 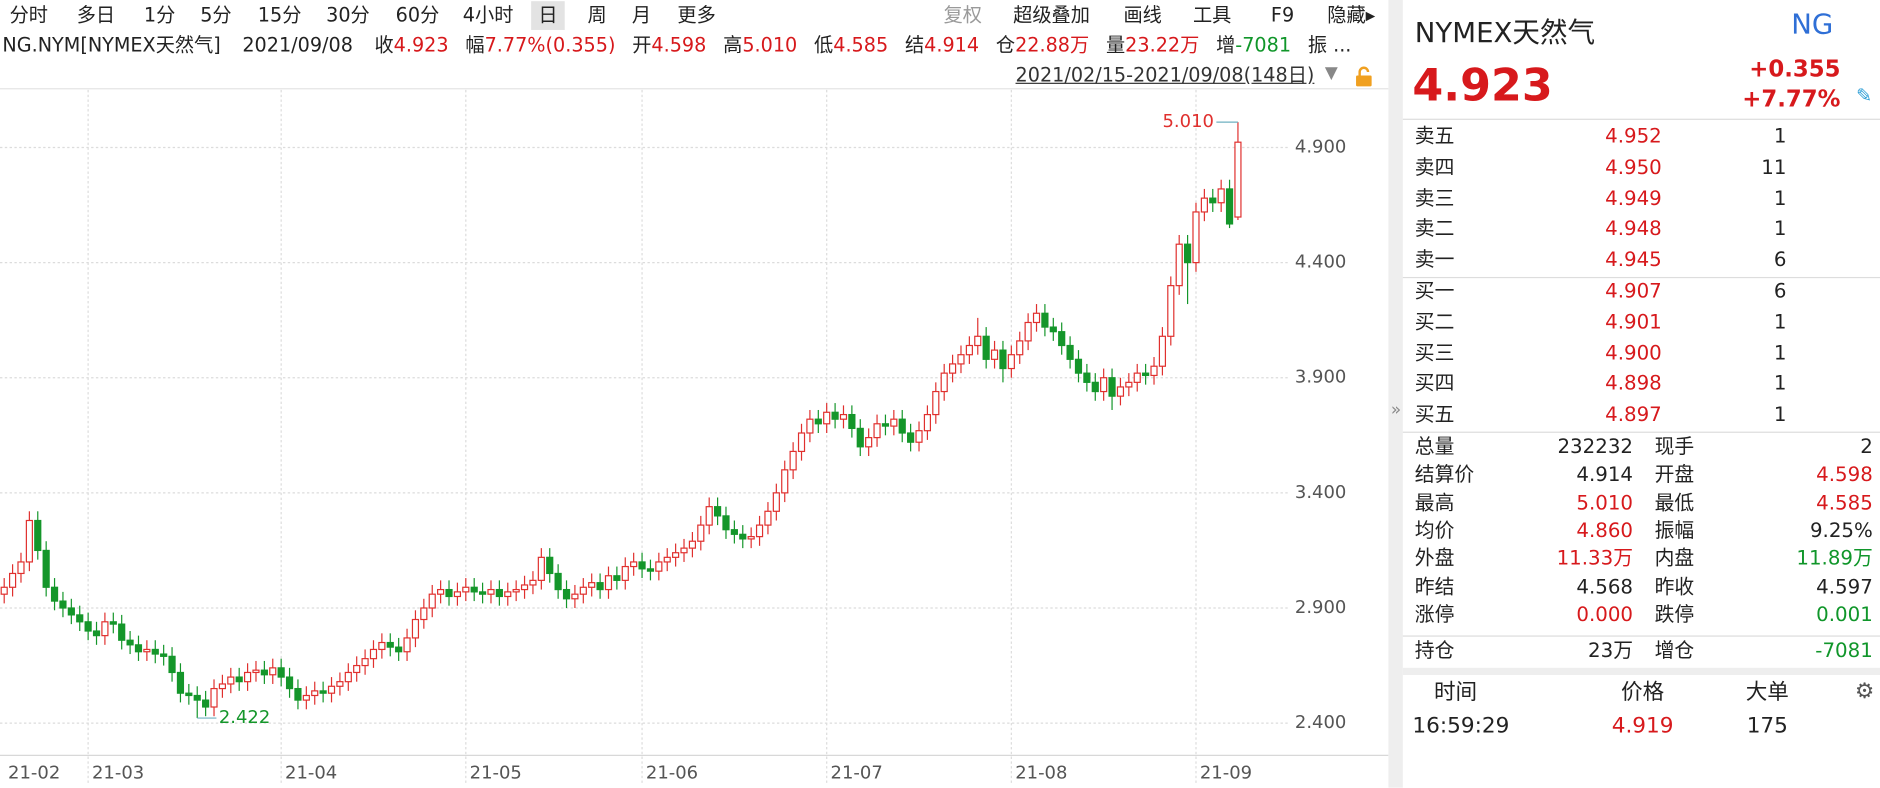 I want to click on y-tick-label: 2.900, so click(x=1320, y=607).